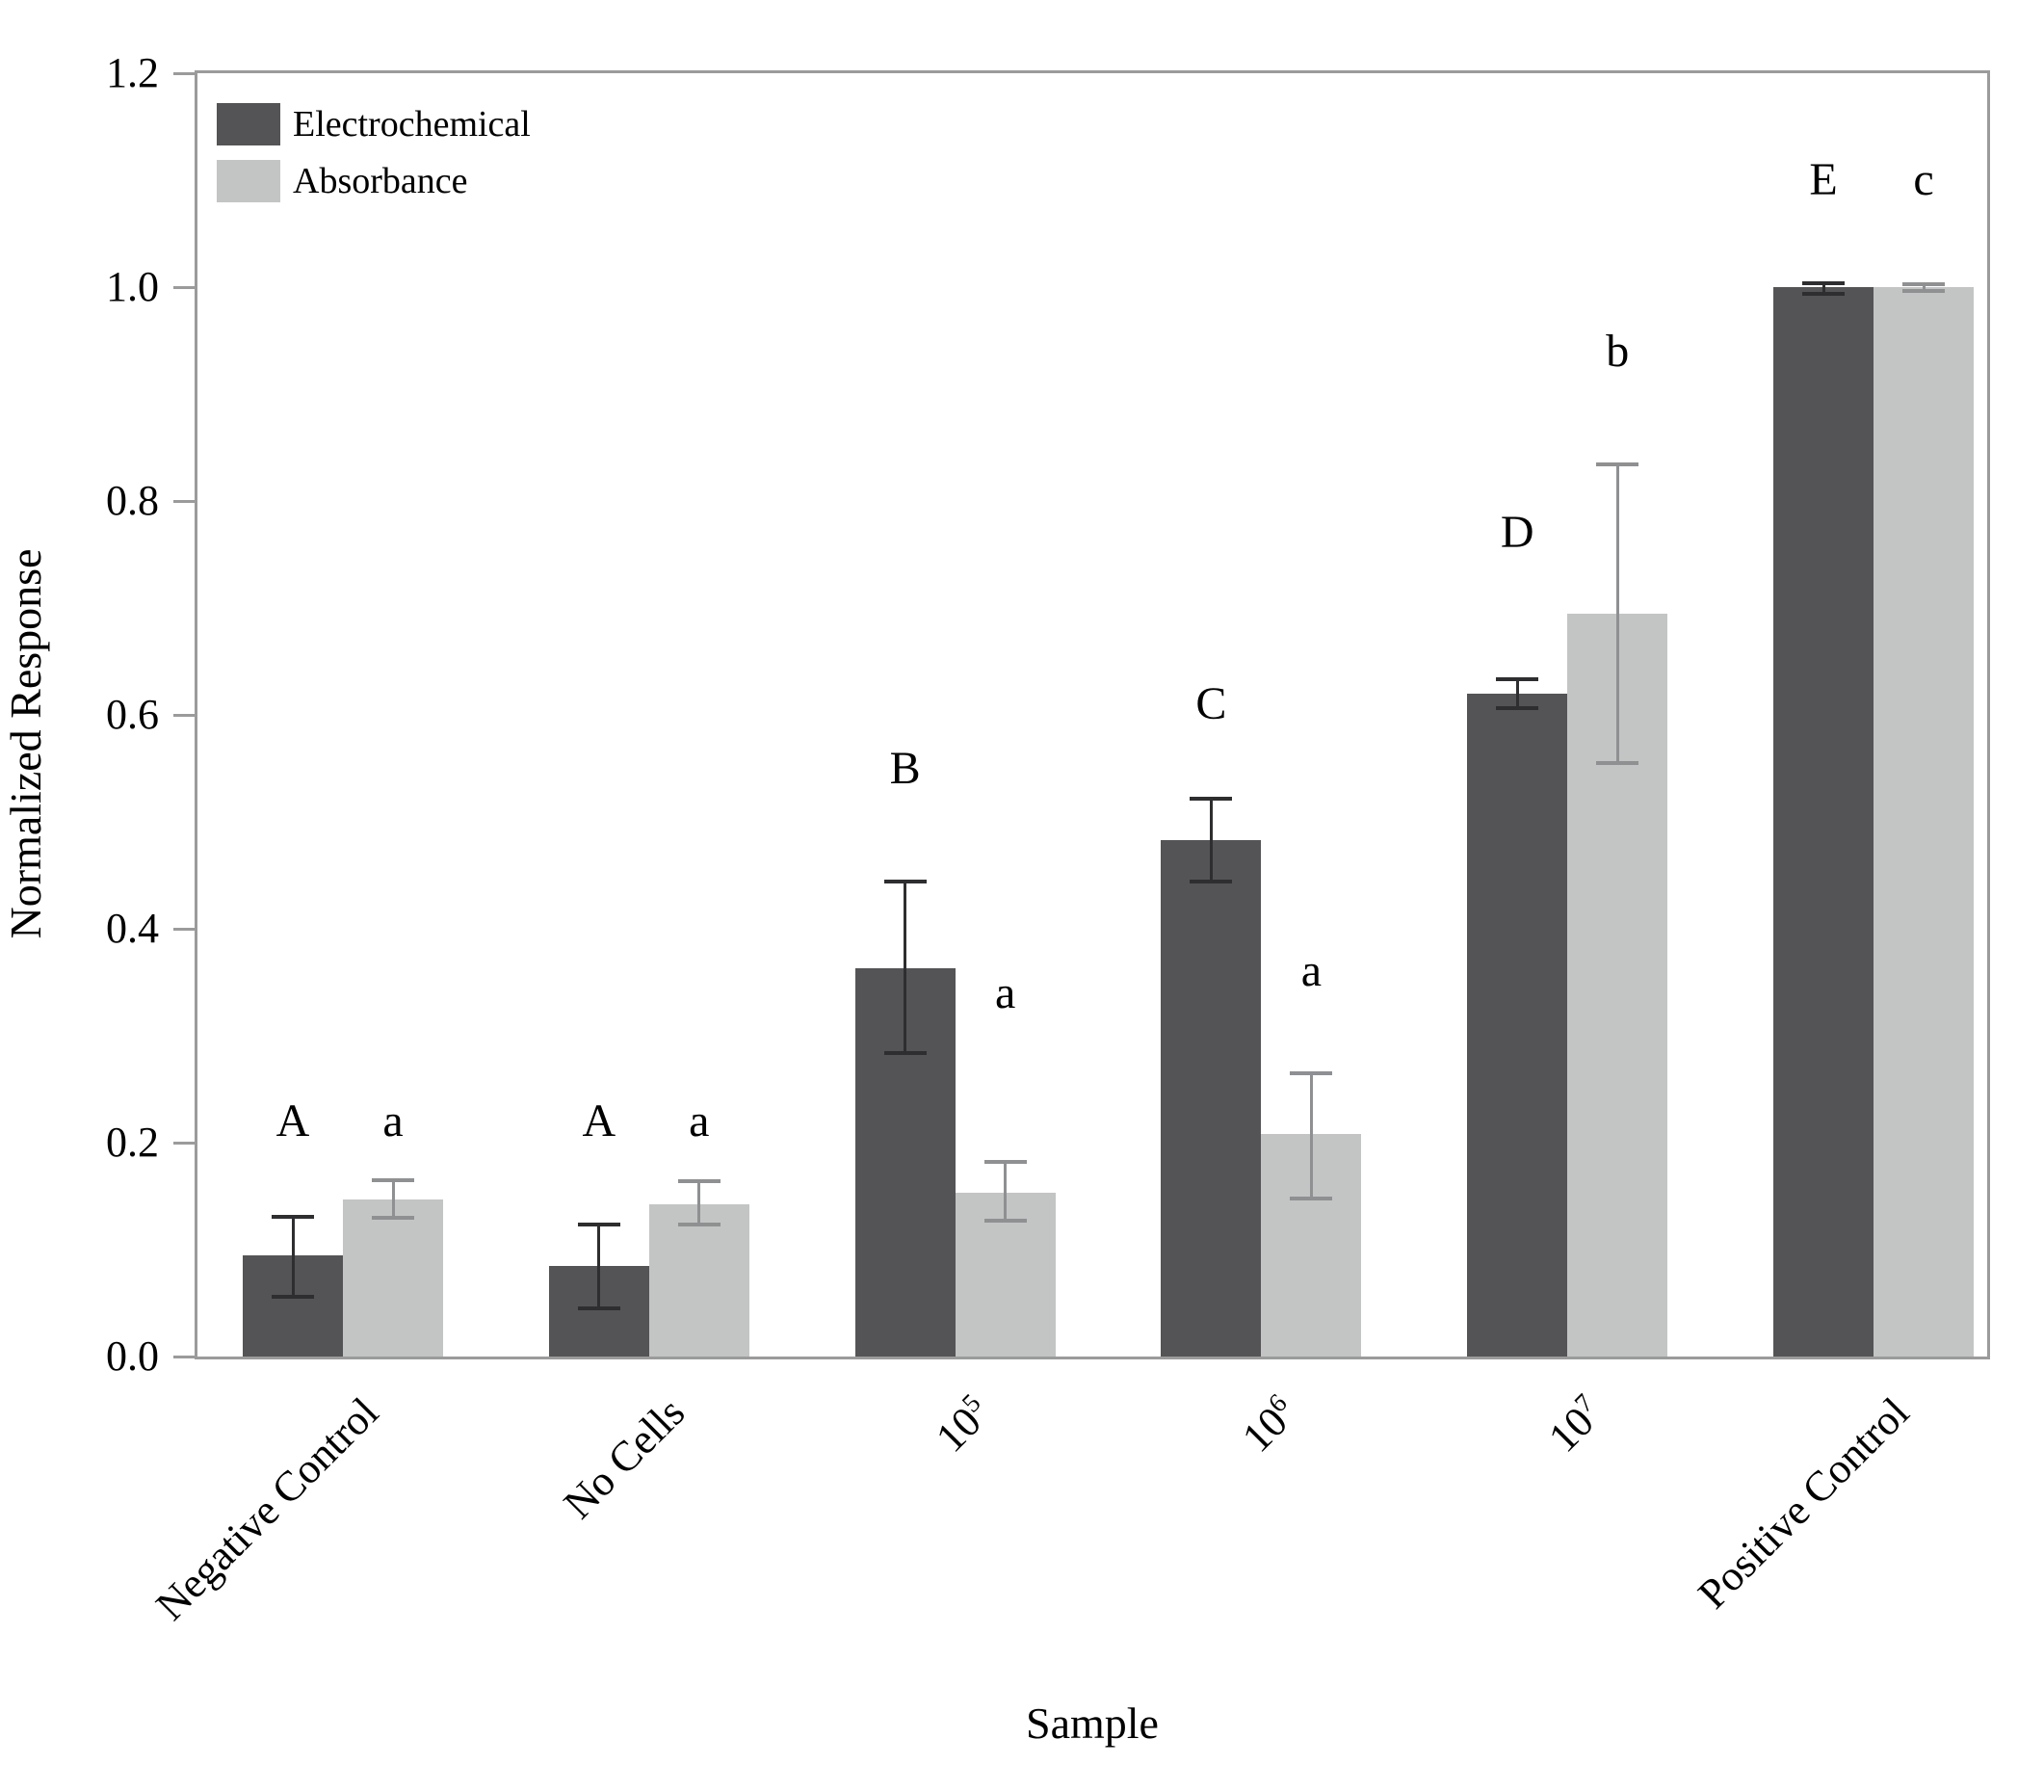 The image size is (2044, 1792). Describe the element at coordinates (1824, 180) in the screenshot. I see `significance-letter: E` at that location.